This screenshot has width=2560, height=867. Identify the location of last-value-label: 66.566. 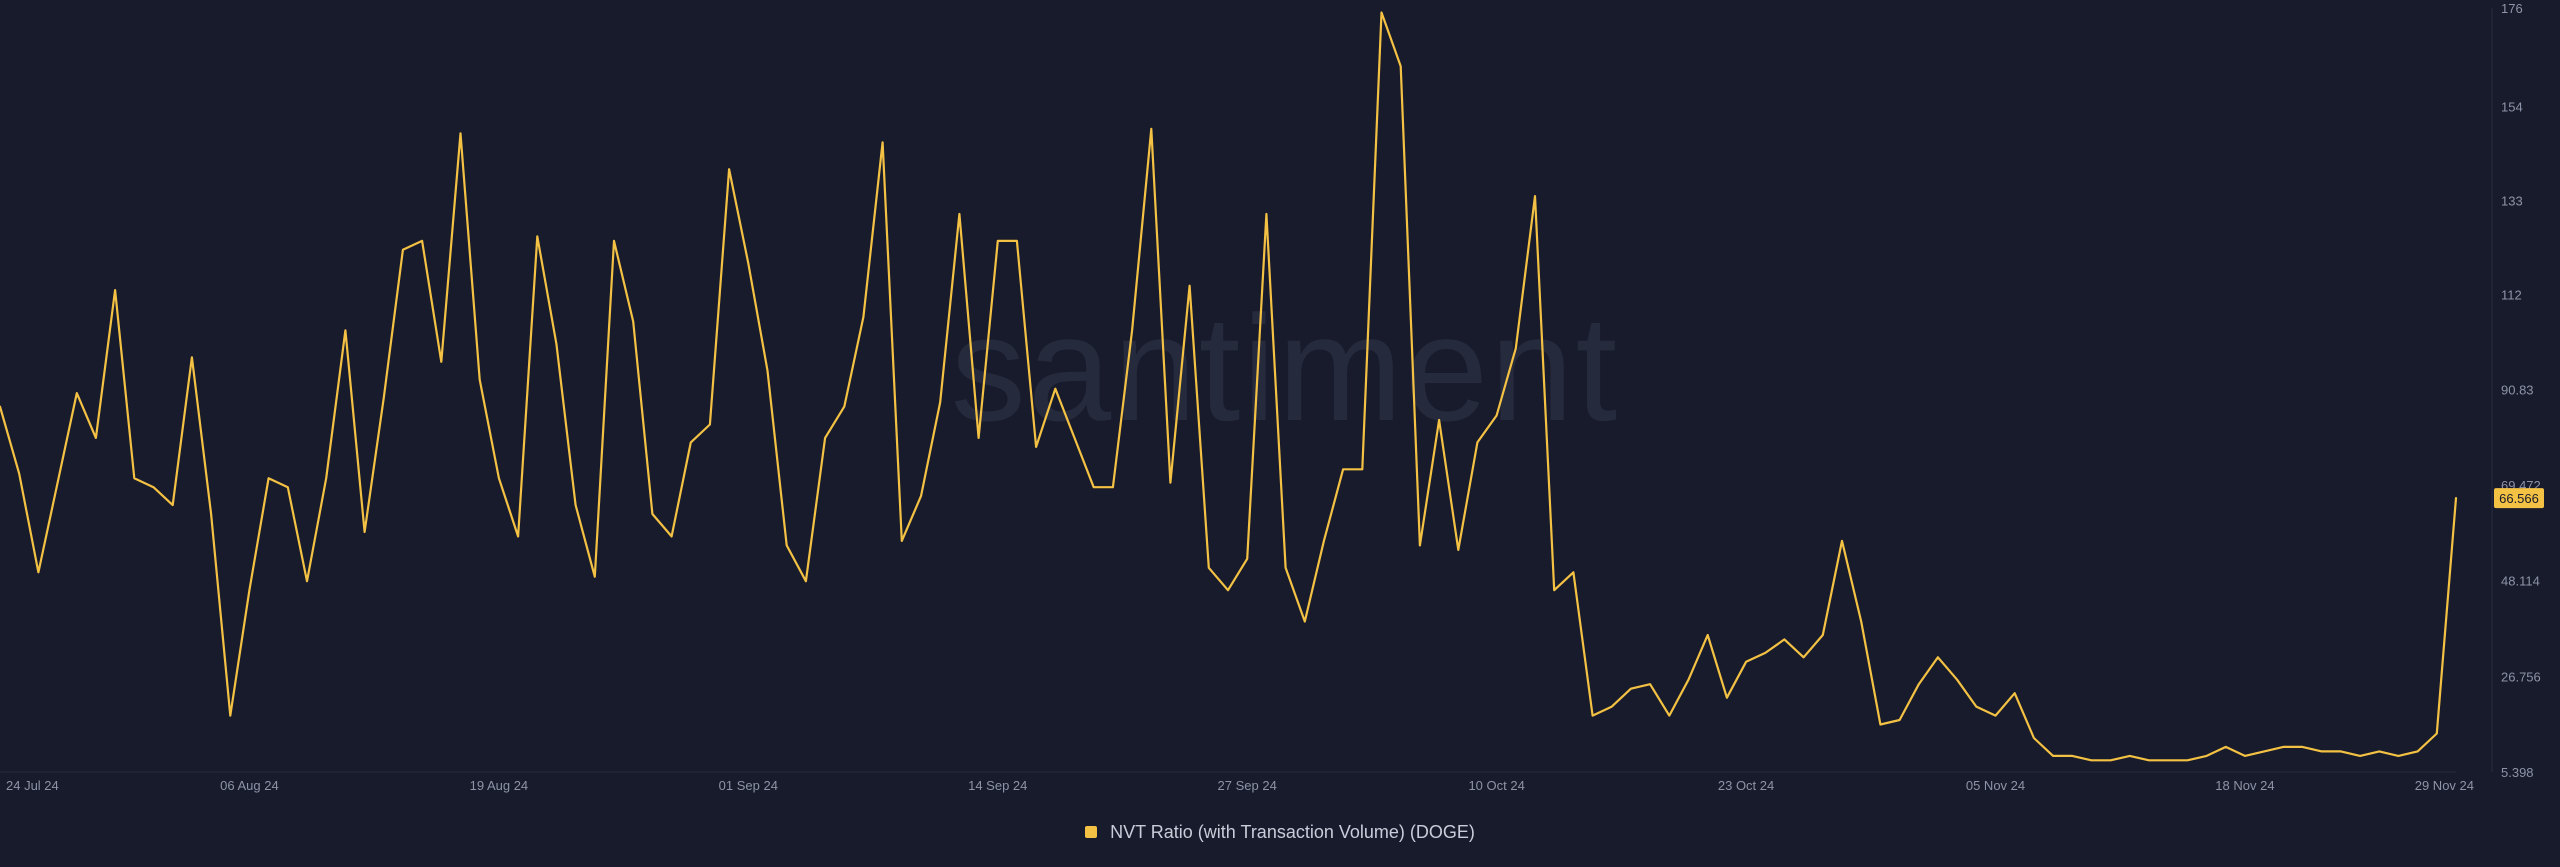
(2519, 498).